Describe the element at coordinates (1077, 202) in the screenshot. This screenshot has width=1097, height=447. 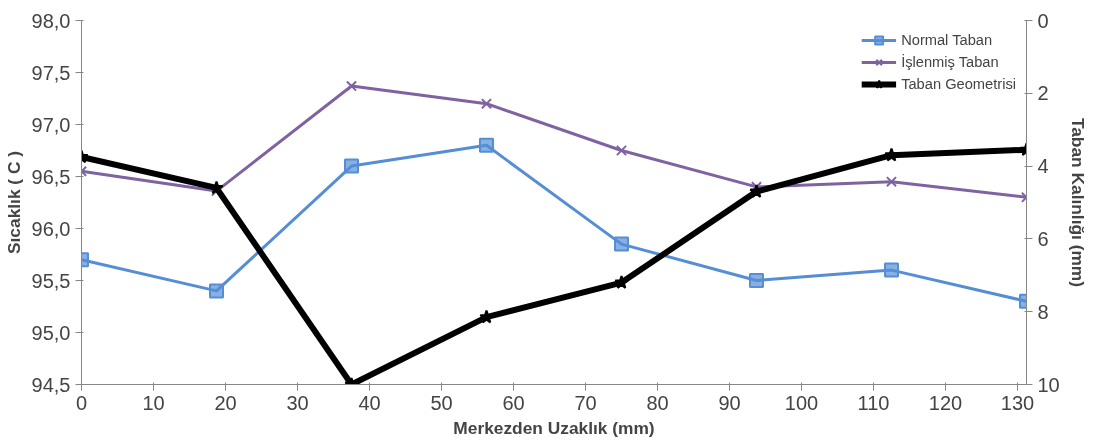
I see `y2-axis-title: Taban Kalınlığı (mm)` at that location.